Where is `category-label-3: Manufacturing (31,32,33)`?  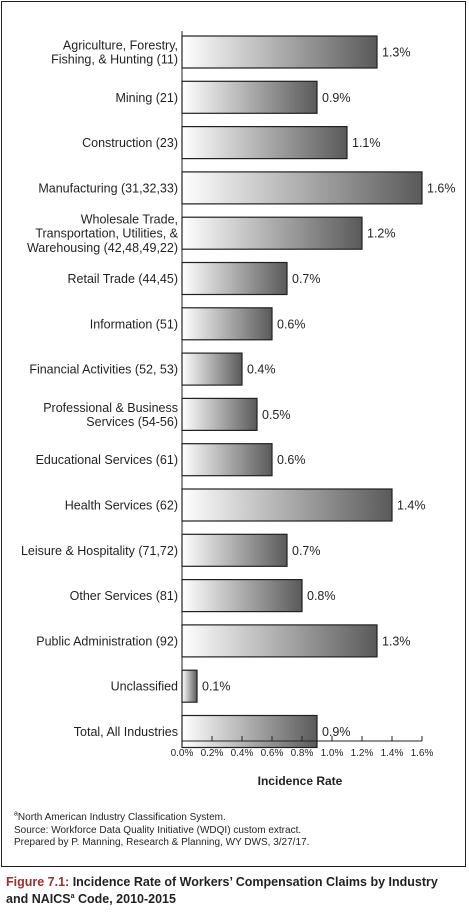 category-label-3: Manufacturing (31,32,33) is located at coordinates (108, 188).